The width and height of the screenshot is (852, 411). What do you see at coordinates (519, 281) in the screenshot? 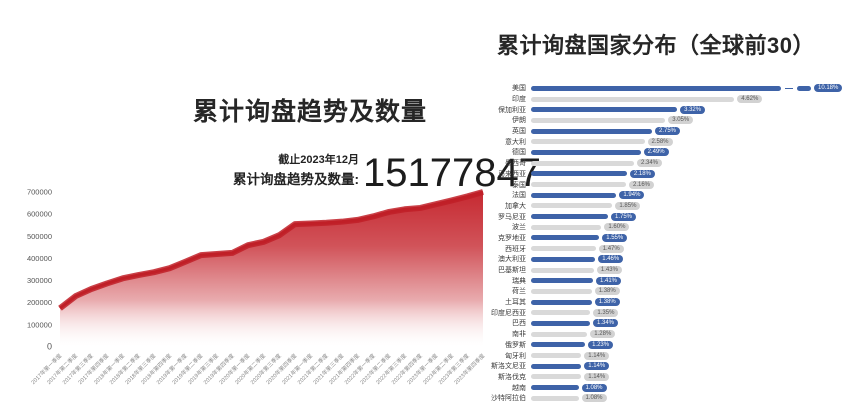
I see `country-label: 瑞典` at bounding box center [519, 281].